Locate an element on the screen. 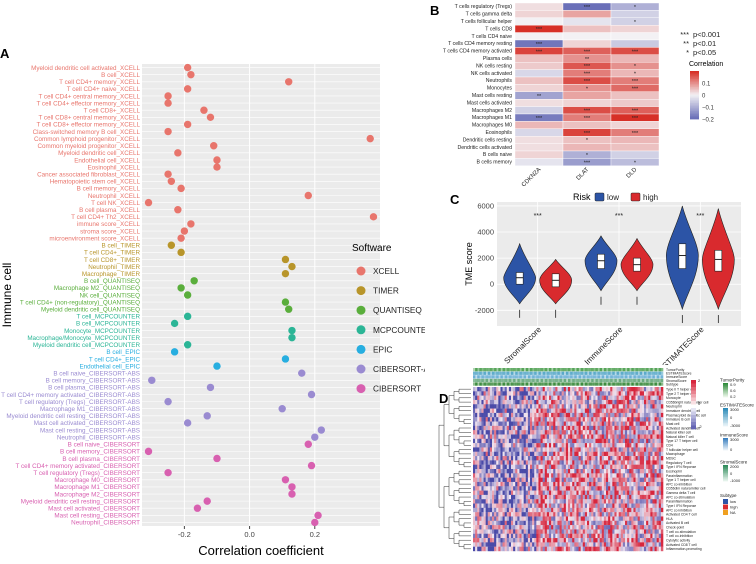 Image resolution: width=756 pixels, height=564 pixels. panel-d-legend-step is located at coordinates (725, 448).